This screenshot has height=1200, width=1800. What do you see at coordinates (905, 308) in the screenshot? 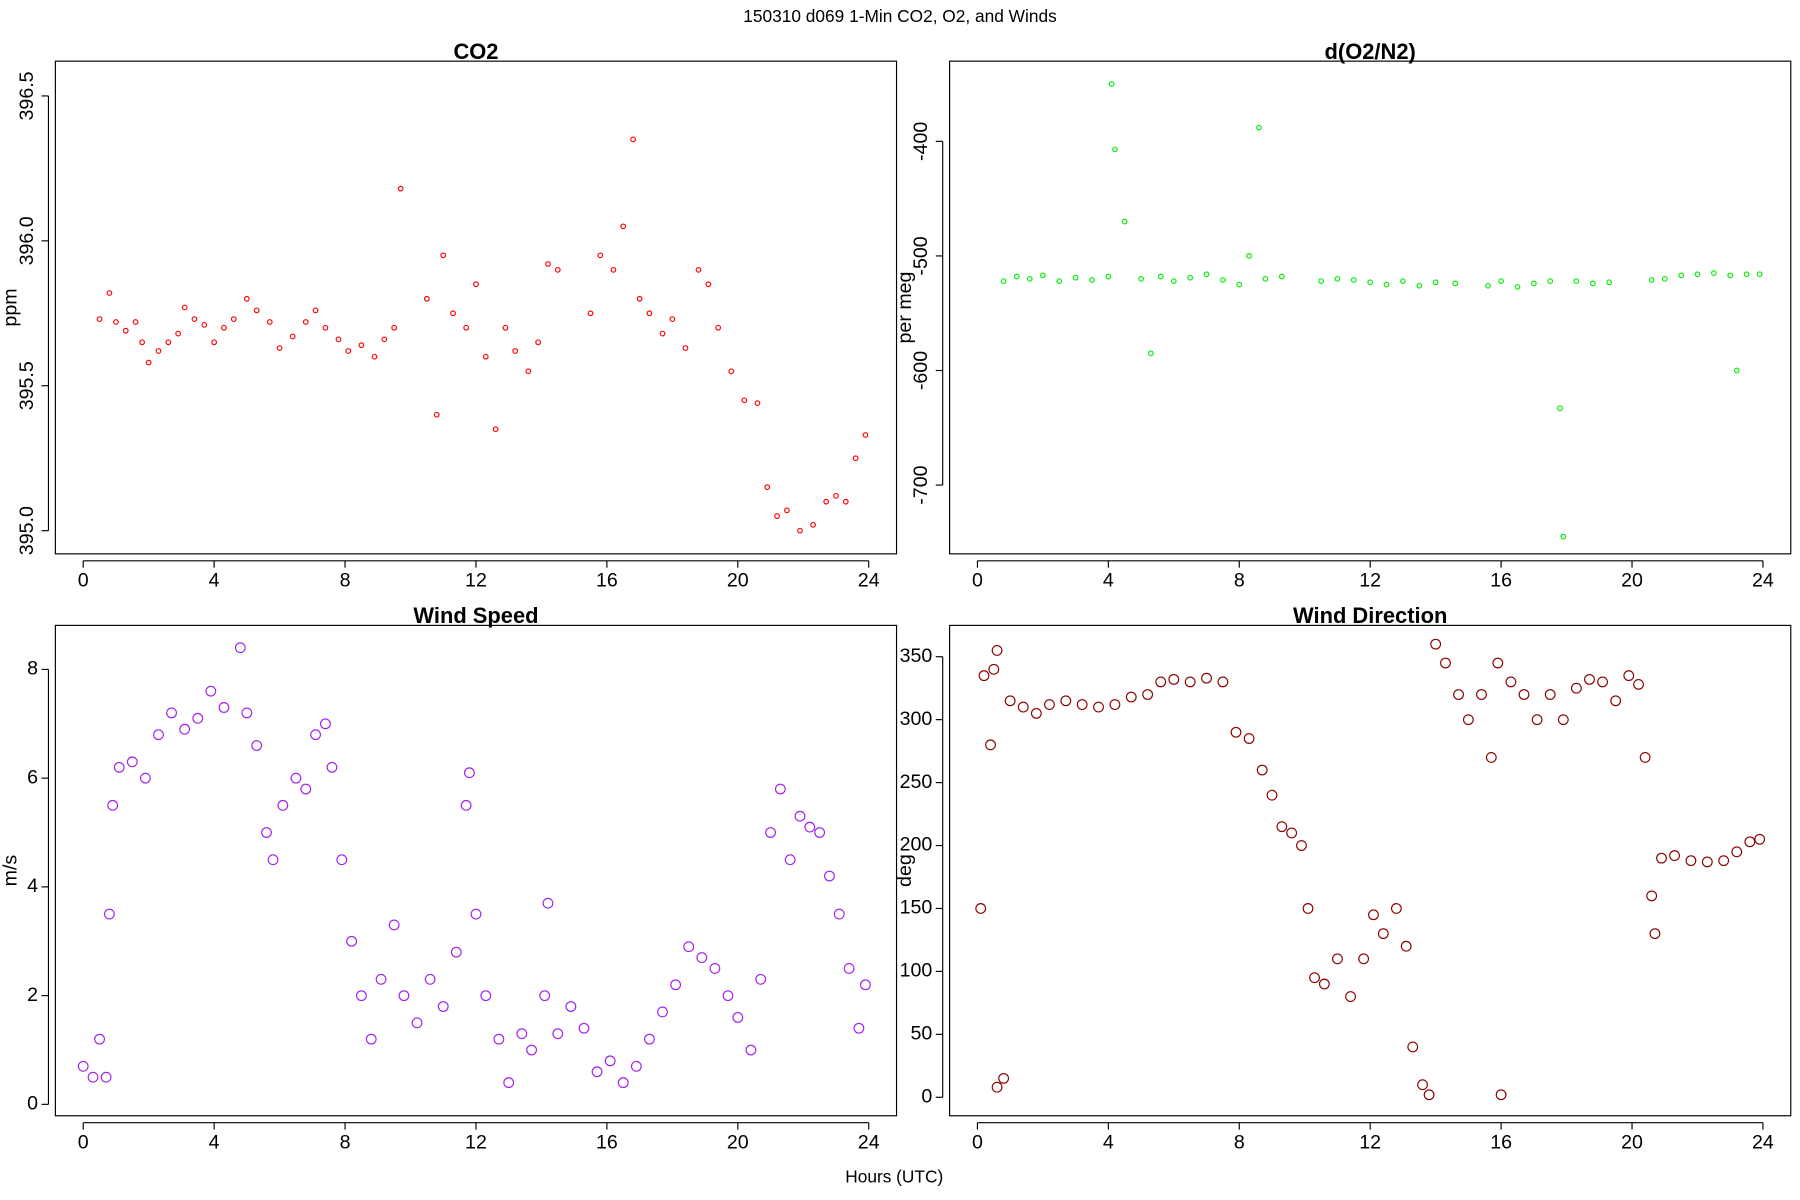
I see `y-axis-label: per meg` at bounding box center [905, 308].